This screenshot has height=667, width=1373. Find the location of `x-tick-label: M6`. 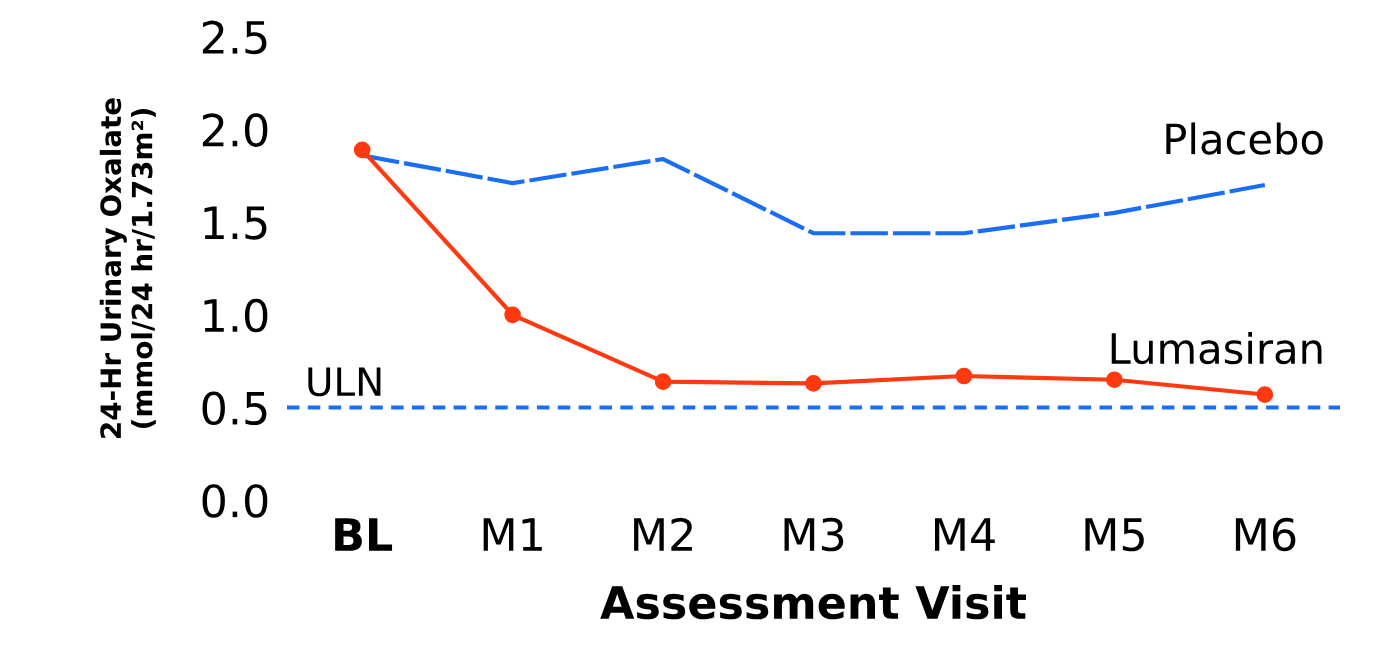

x-tick-label: M6 is located at coordinates (1265, 534).